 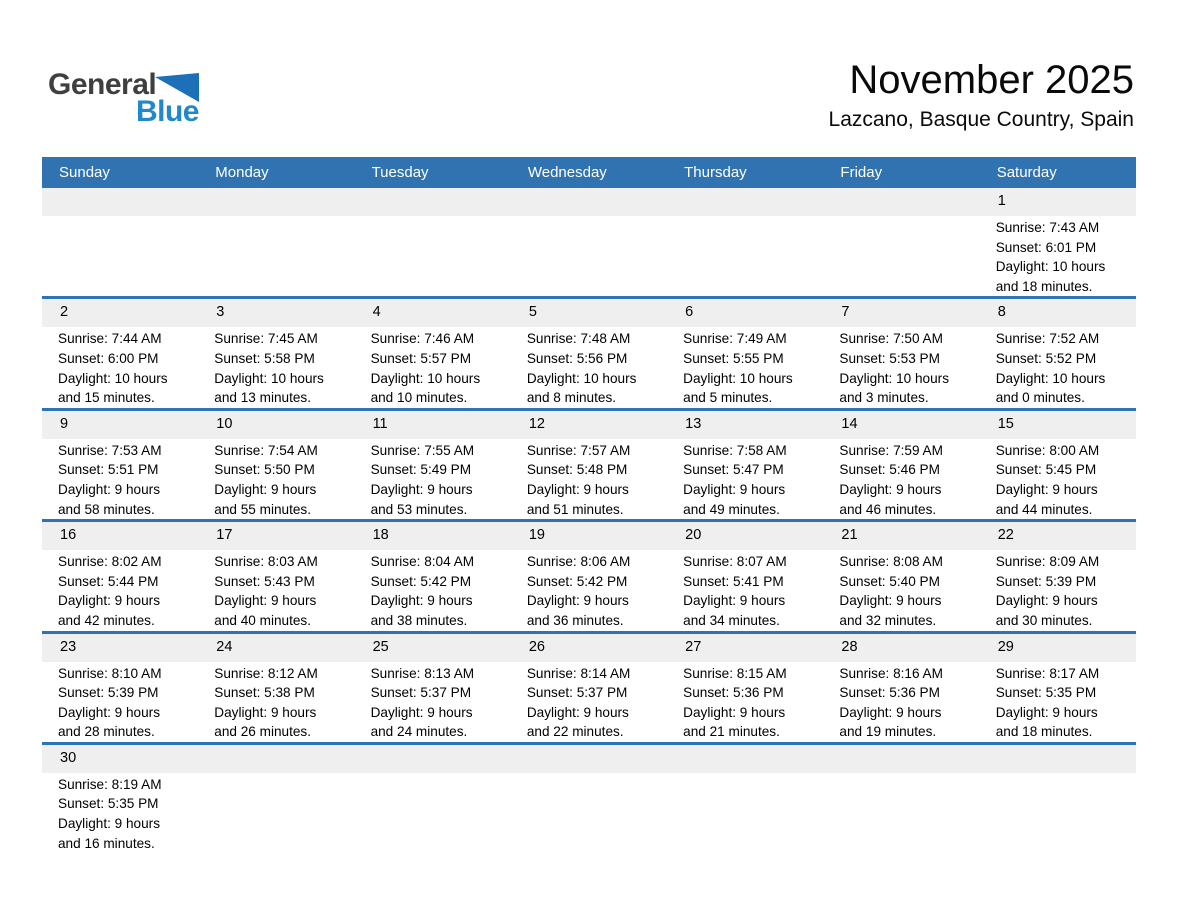 What do you see at coordinates (419, 732) in the screenshot?
I see `daylight-text-cont: and 24 minutes.` at bounding box center [419, 732].